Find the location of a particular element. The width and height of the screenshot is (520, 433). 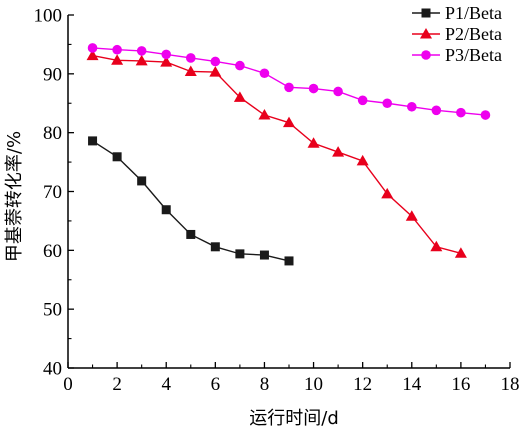

y-tick-label: 50 is located at coordinates (52, 310).